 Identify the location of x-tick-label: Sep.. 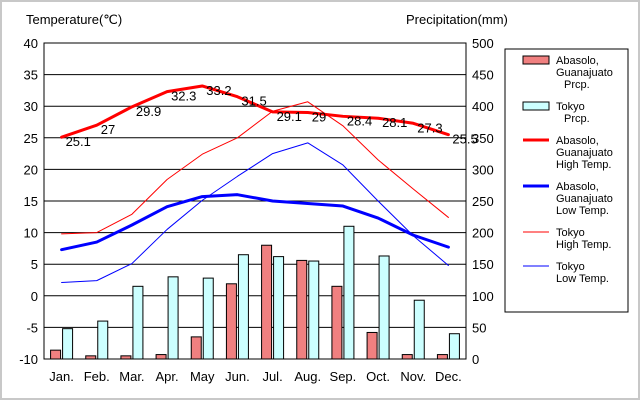
(343, 376).